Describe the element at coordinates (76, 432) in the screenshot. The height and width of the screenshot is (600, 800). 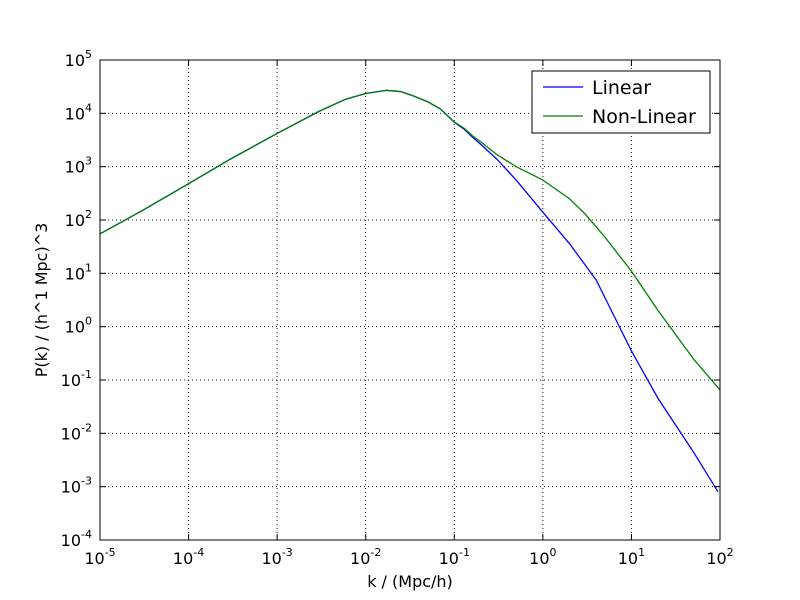
I see `y-tick-label: 10⁻²` at that location.